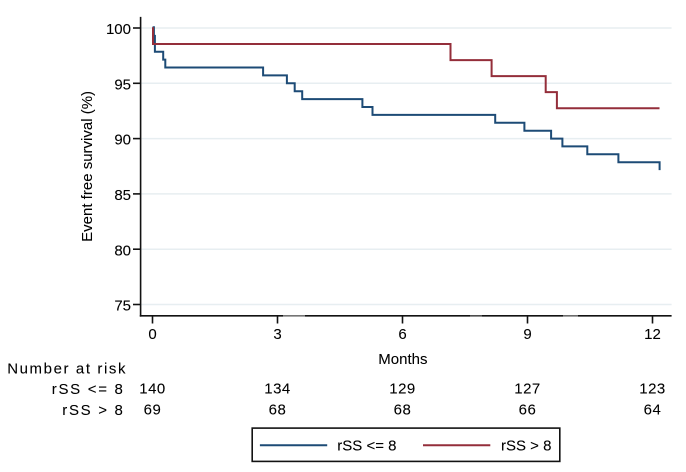  What do you see at coordinates (67, 368) in the screenshot?
I see `svg-text: Number at risk` at bounding box center [67, 368].